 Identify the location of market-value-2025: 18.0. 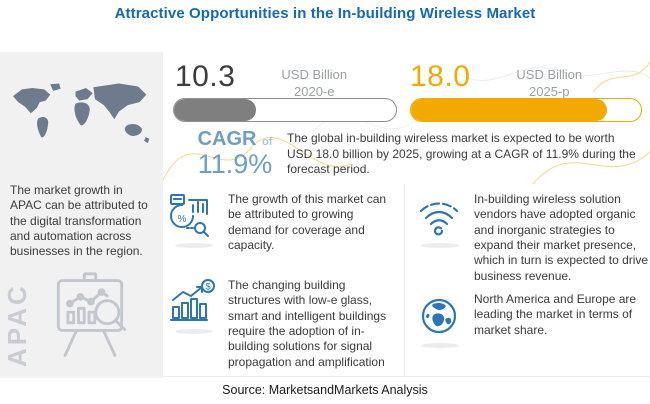
(440, 76).